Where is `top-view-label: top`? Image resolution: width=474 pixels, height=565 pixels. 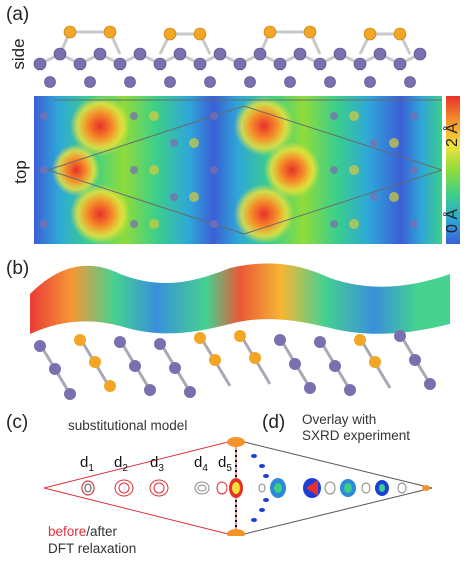
top-view-label: top is located at coordinates (20, 172).